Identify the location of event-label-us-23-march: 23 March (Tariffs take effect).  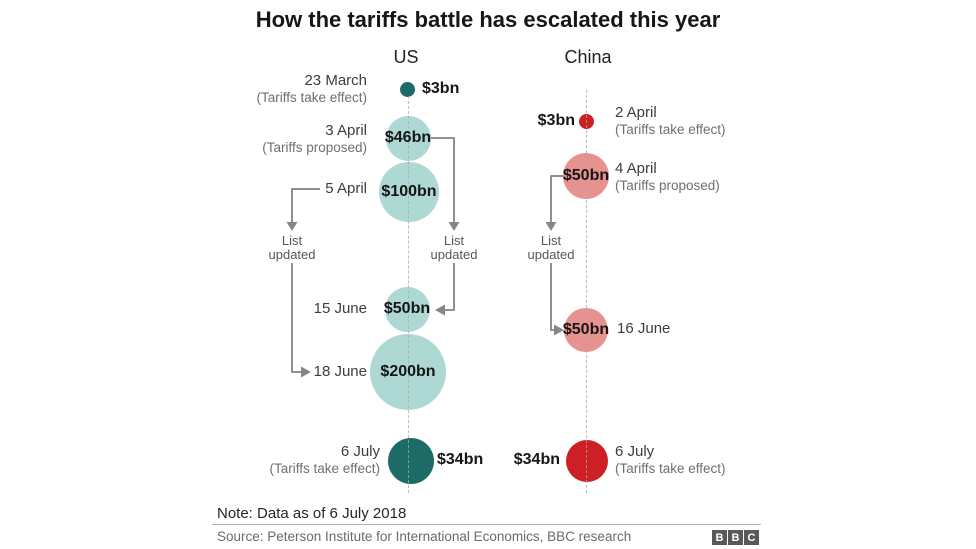
(257, 88).